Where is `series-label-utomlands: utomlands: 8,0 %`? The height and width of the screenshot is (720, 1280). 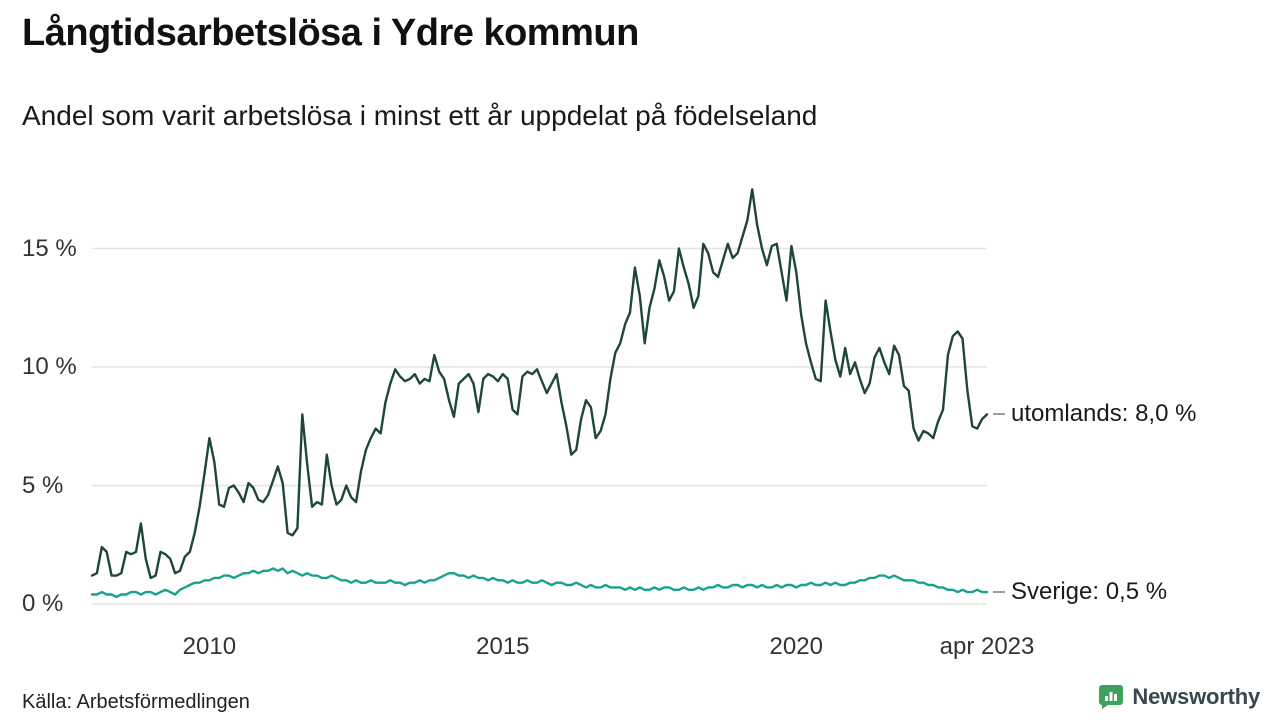
series-label-utomlands: utomlands: 8,0 % is located at coordinates (1094, 414).